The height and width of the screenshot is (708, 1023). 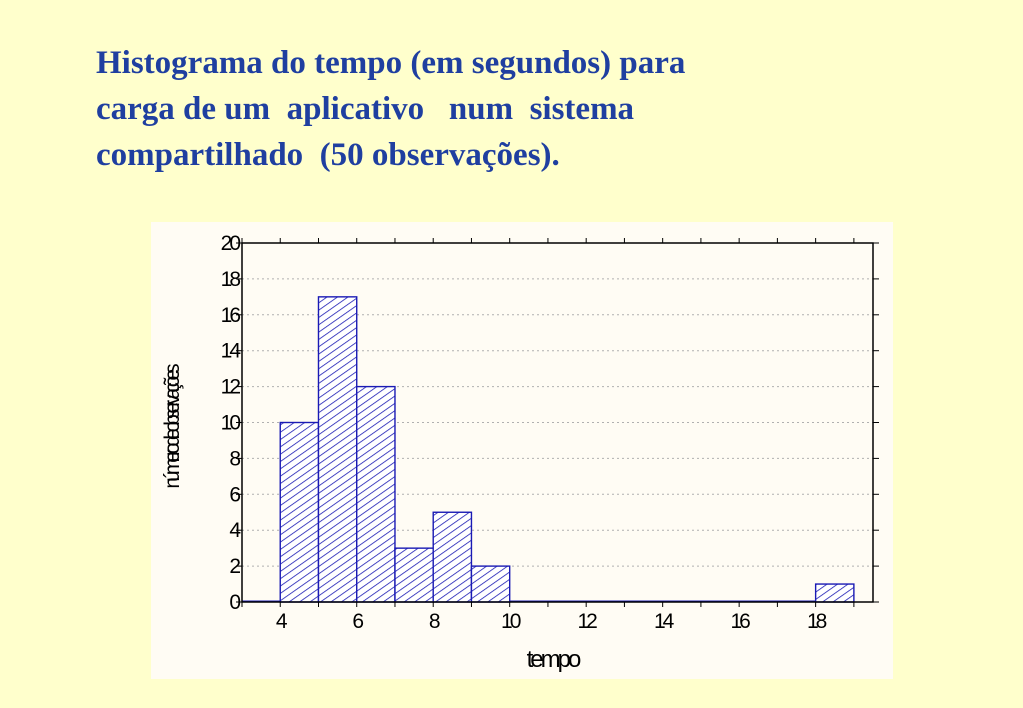 What do you see at coordinates (664, 621) in the screenshot?
I see `x-tick-label: 14` at bounding box center [664, 621].